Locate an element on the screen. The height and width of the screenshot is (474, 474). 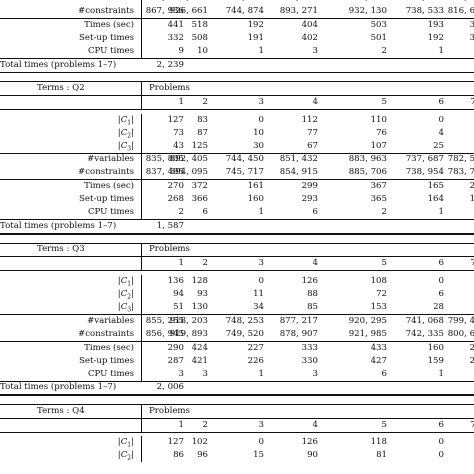
table-cell: 10 is located at coordinates (258, 132).